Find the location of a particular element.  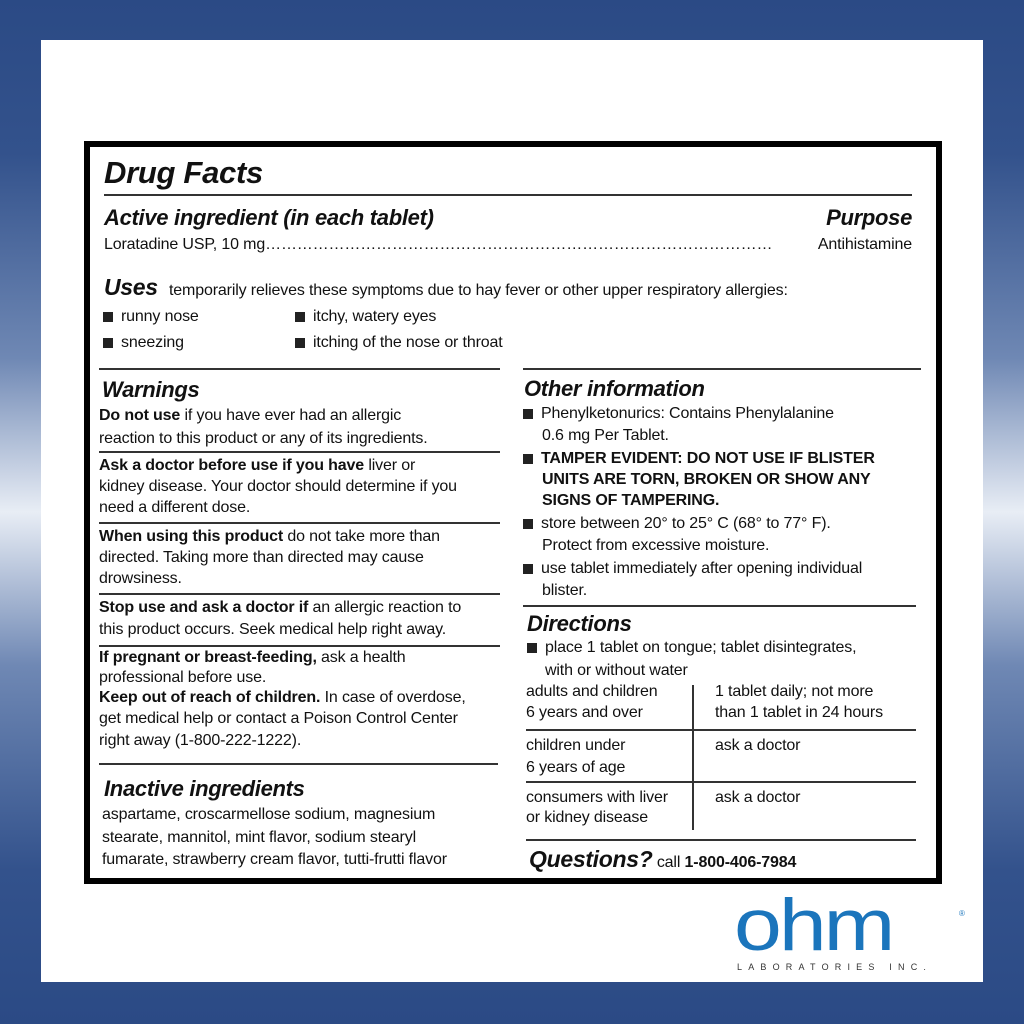

logo-subtitle: LABORATORIES INC. is located at coordinates (835, 967).